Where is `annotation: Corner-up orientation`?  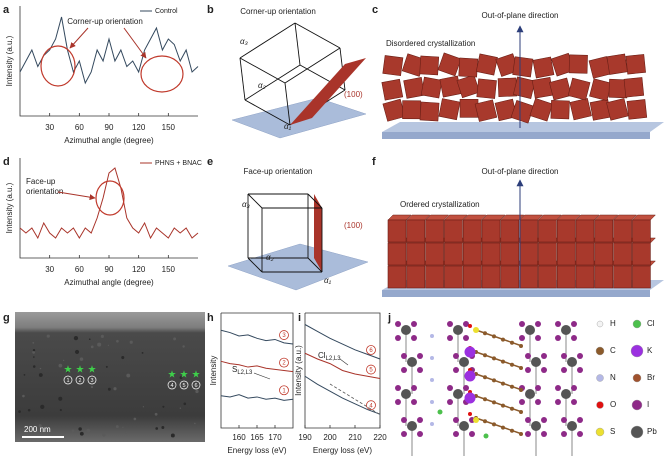
annotation: Corner-up orientation is located at coordinates (105, 21).